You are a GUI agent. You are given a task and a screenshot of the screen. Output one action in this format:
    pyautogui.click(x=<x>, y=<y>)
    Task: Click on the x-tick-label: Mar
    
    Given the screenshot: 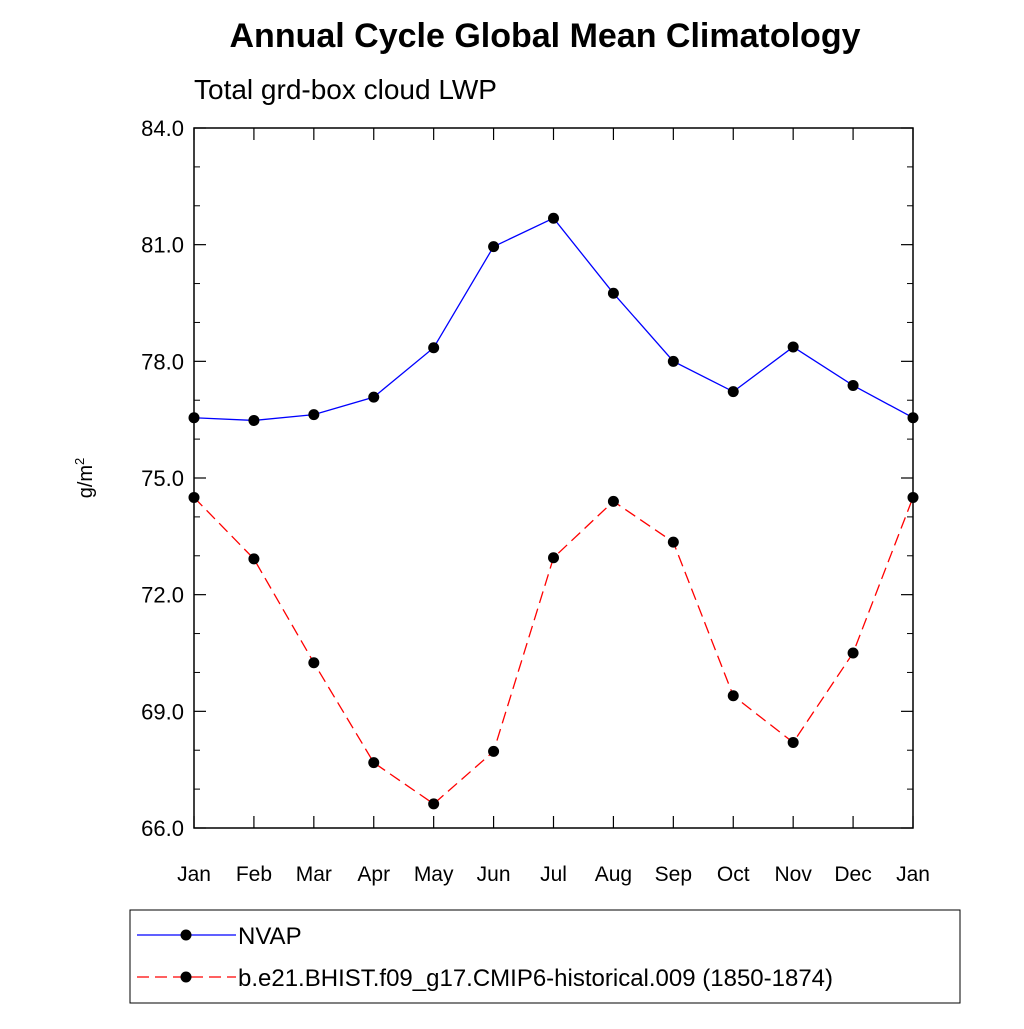 What is the action you would take?
    pyautogui.click(x=314, y=874)
    